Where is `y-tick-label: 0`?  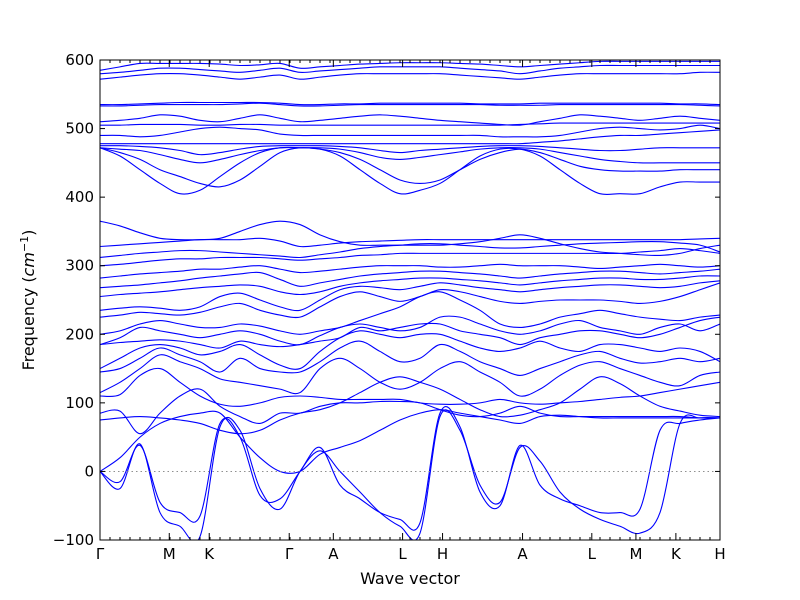 y-tick-label: 0 is located at coordinates (89, 471).